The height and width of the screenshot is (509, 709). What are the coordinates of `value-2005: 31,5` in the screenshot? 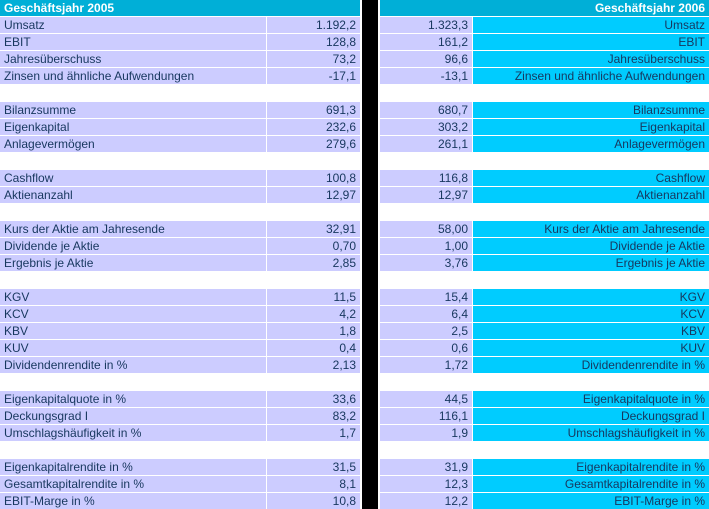 It's located at (313, 467).